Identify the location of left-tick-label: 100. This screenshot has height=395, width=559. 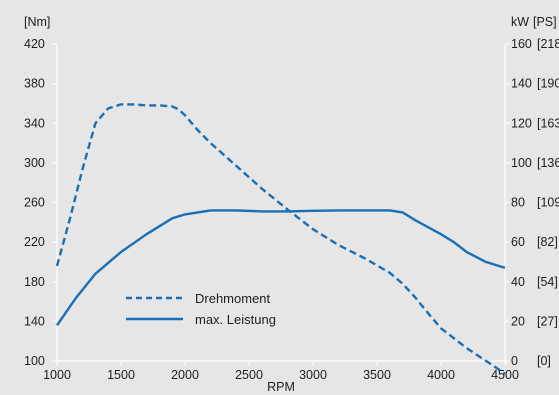
(34, 361).